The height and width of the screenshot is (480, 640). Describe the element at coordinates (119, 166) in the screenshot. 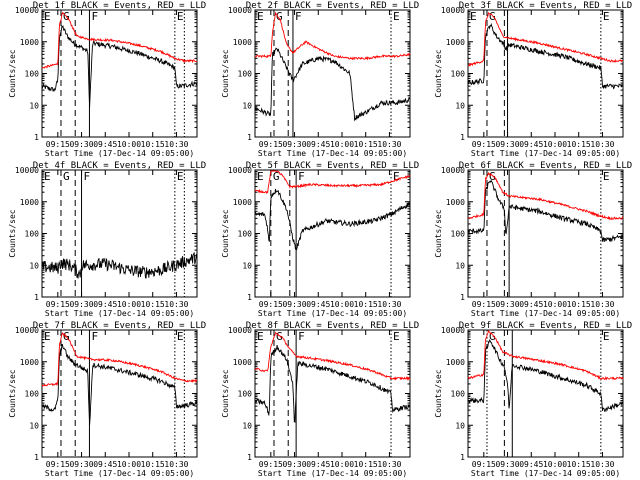

I see `panel-title: Det 4f BLACK = Events, RED = LLD` at that location.